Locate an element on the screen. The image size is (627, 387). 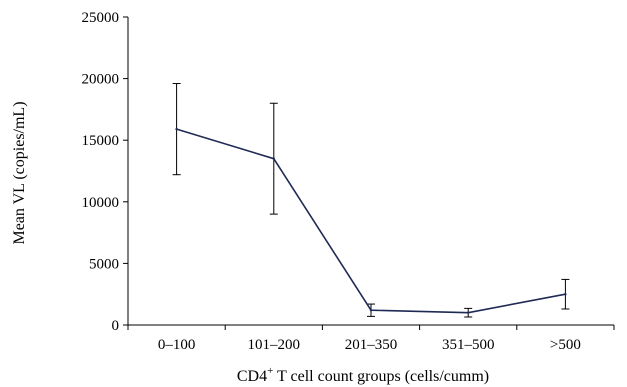
y-axis: 0 5000 10000 15000 20000 25000 is located at coordinates (105, 172).